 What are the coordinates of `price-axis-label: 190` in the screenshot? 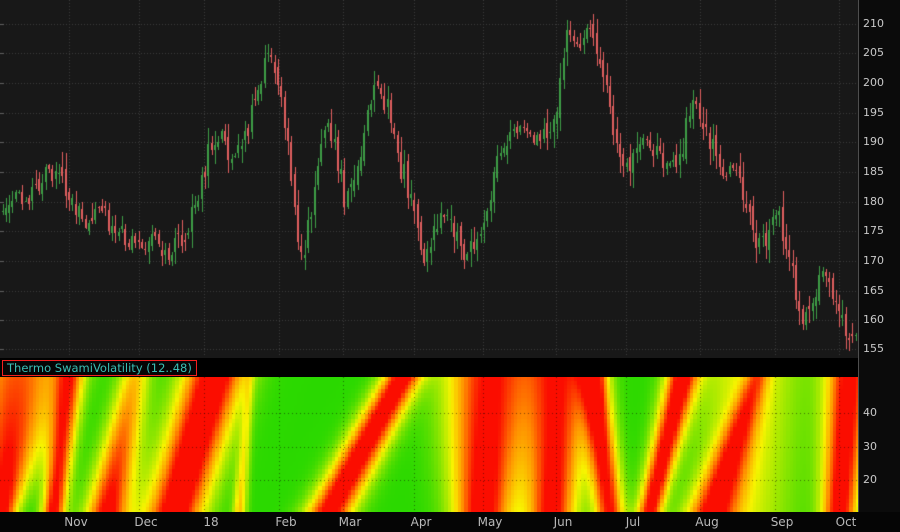 It's located at (873, 141).